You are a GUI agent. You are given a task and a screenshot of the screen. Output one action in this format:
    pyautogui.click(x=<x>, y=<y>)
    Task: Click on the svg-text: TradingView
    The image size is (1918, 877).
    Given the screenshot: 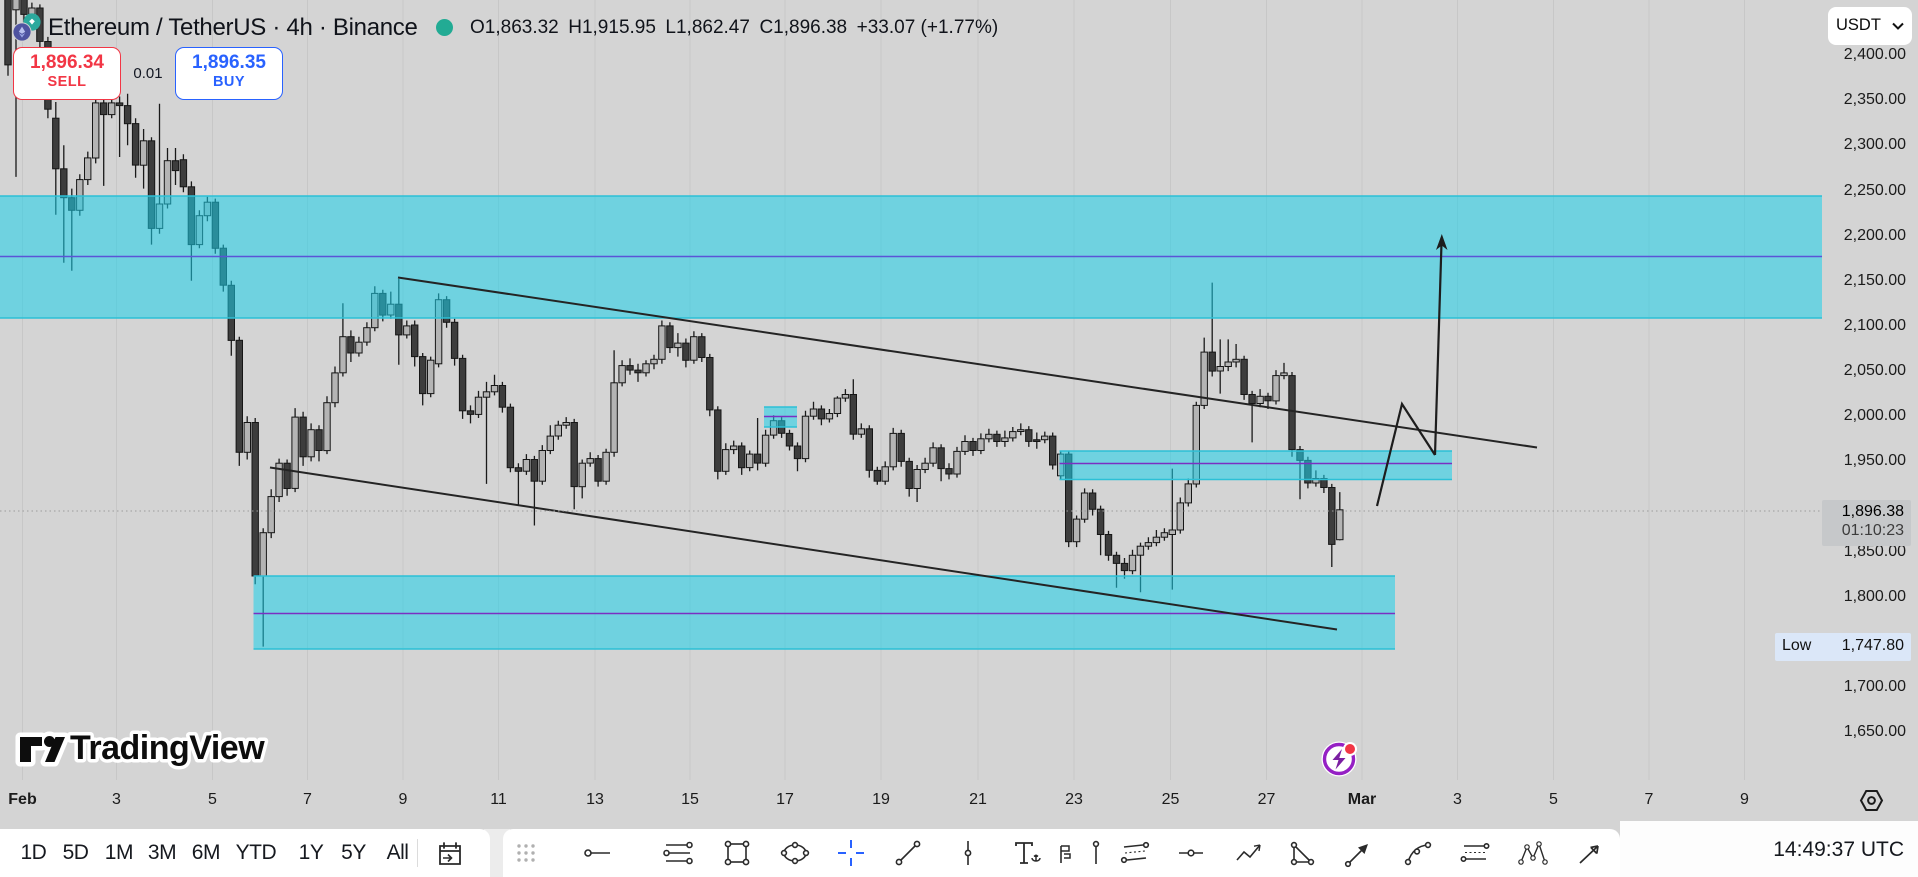 What is the action you would take?
    pyautogui.click(x=167, y=748)
    